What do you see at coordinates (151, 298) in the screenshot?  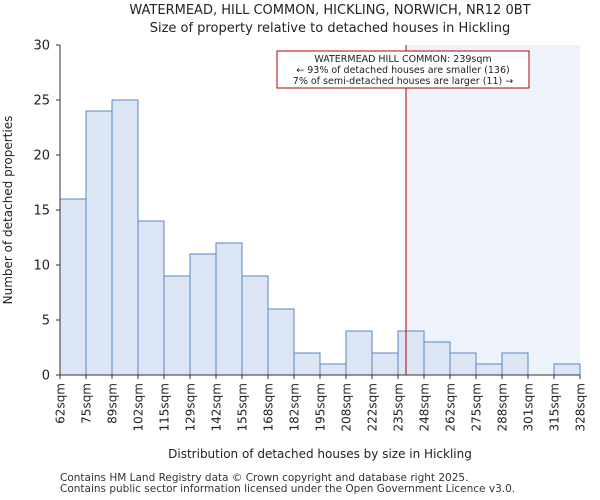 I see `bar-102sqm` at bounding box center [151, 298].